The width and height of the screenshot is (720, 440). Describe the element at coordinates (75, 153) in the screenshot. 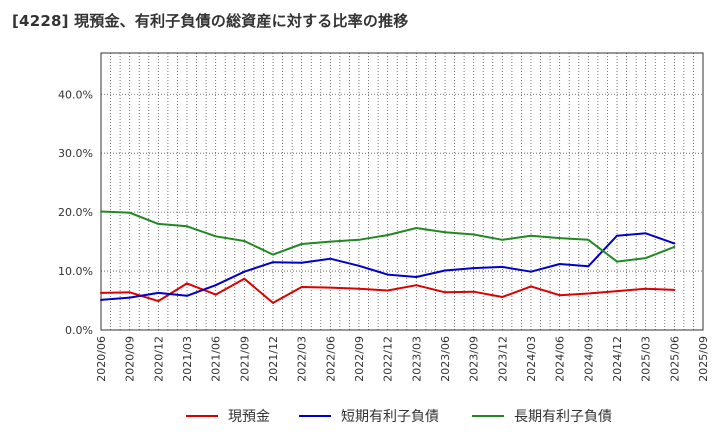

I see `y-tick-label: 30.0%` at that location.